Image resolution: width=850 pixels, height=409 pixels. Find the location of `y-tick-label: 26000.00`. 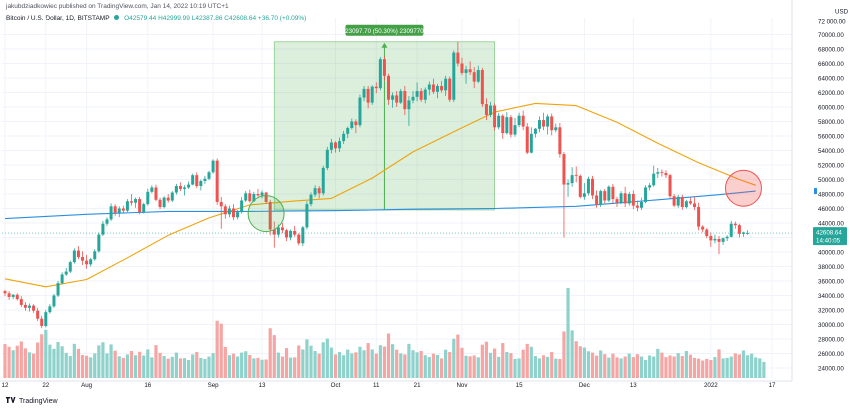

y-tick-label: 26000.00 is located at coordinates (831, 354).